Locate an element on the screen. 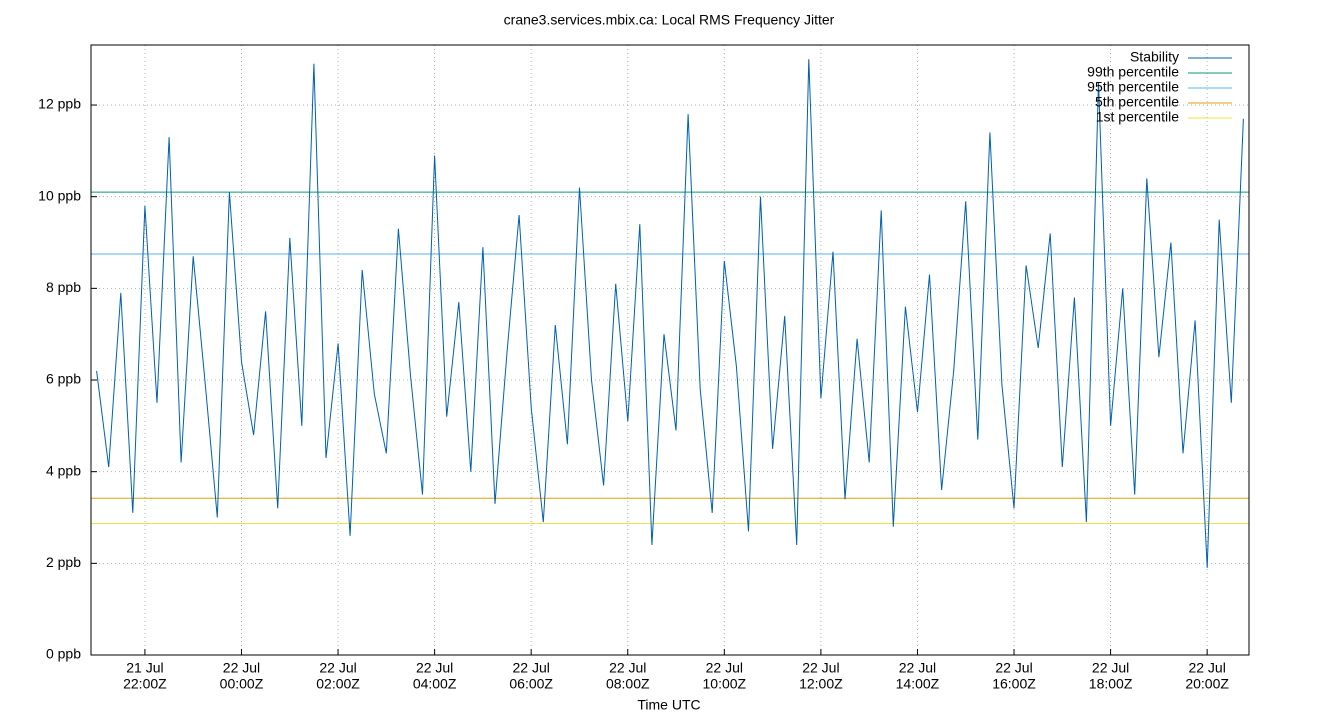 The width and height of the screenshot is (1340, 720). legend-label: Stability is located at coordinates (1154, 57).